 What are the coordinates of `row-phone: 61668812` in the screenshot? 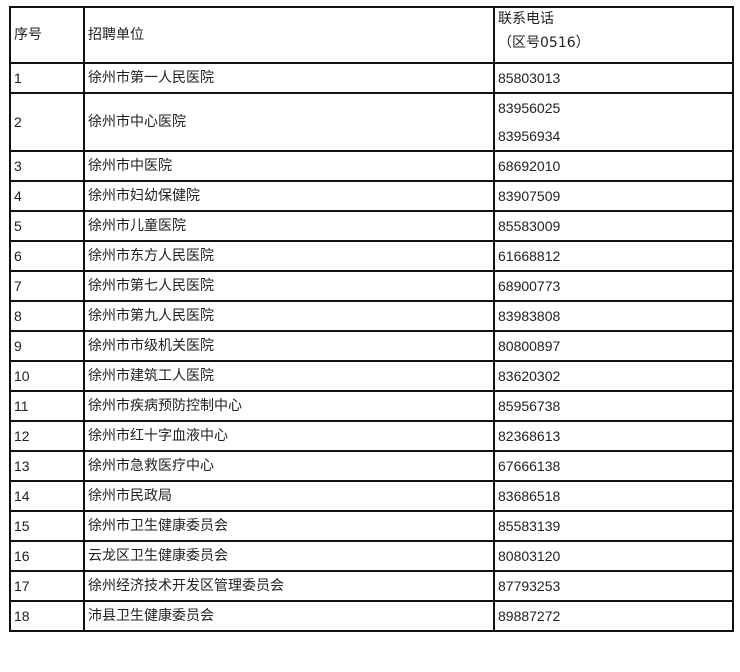 It's located at (613, 256).